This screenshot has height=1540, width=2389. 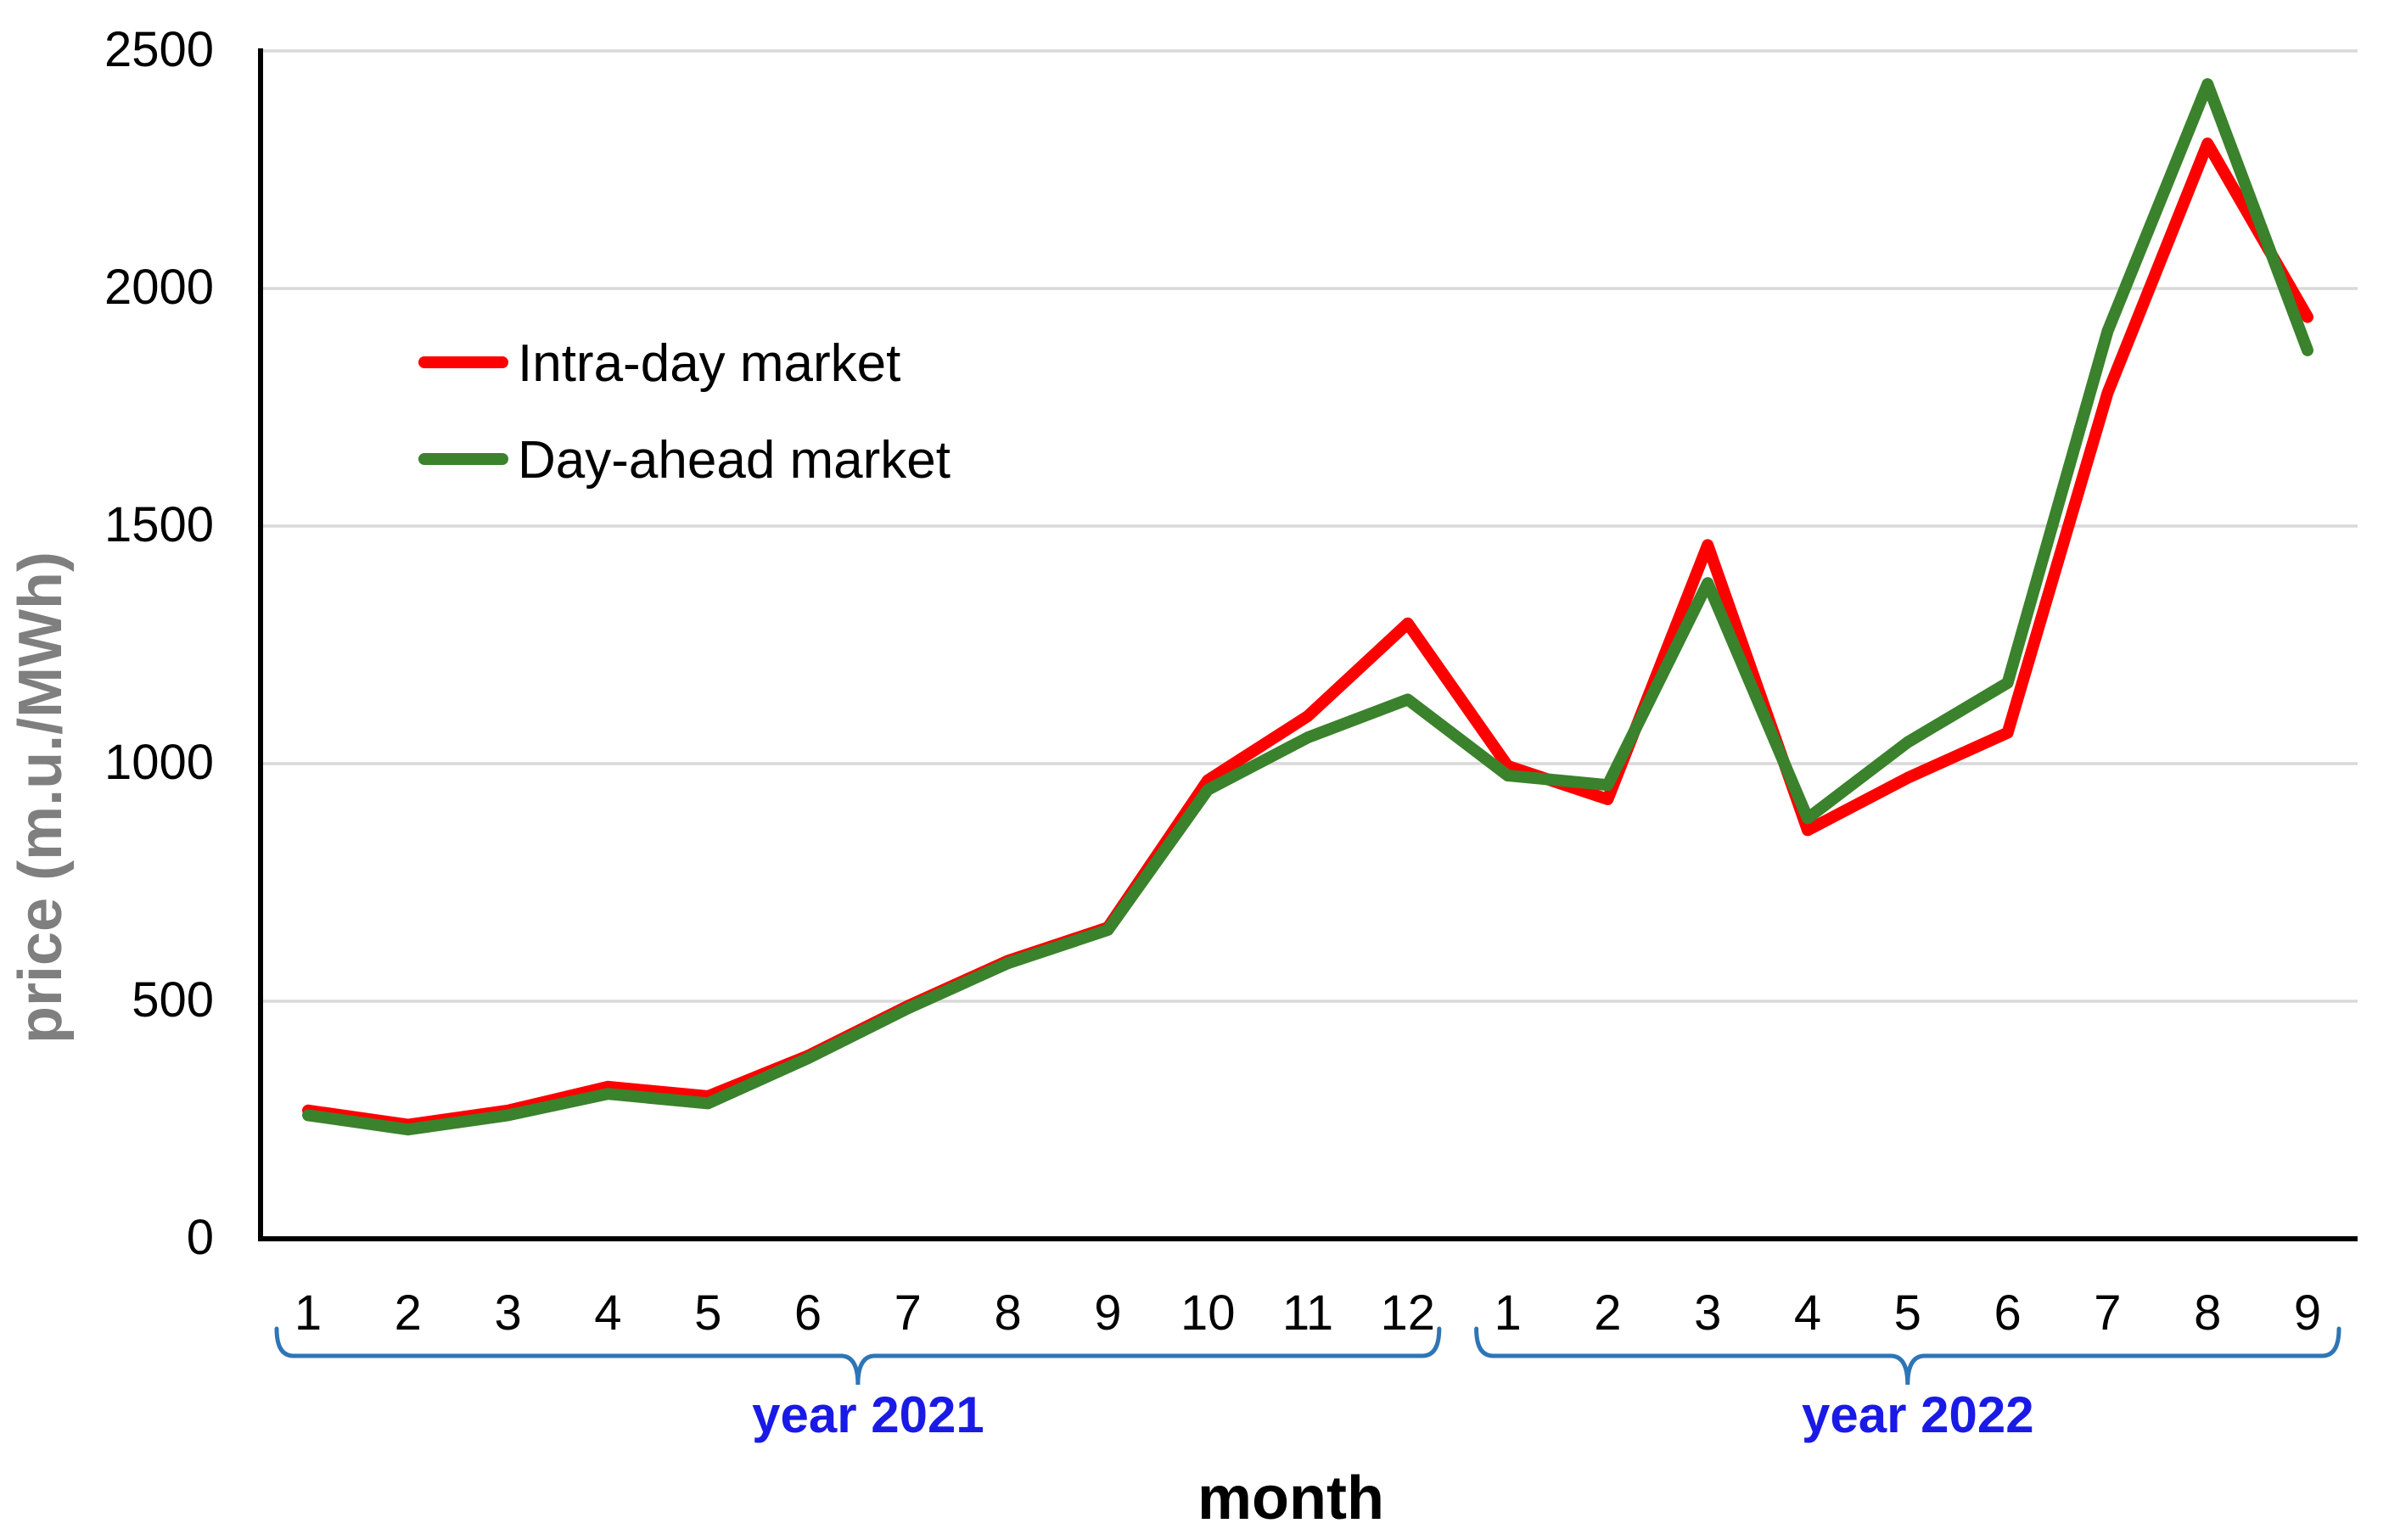 I want to click on y-tick-label: 2500, so click(x=159, y=49).